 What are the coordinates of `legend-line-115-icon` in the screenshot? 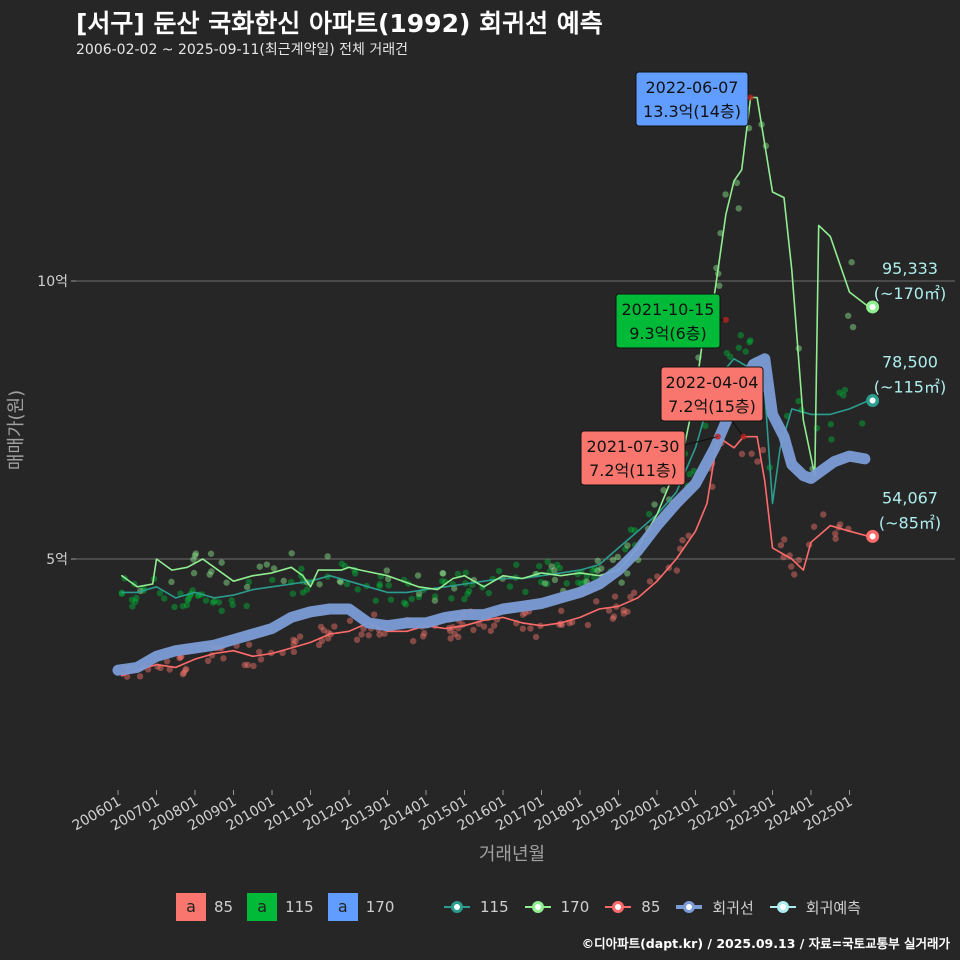 It's located at (457, 907).